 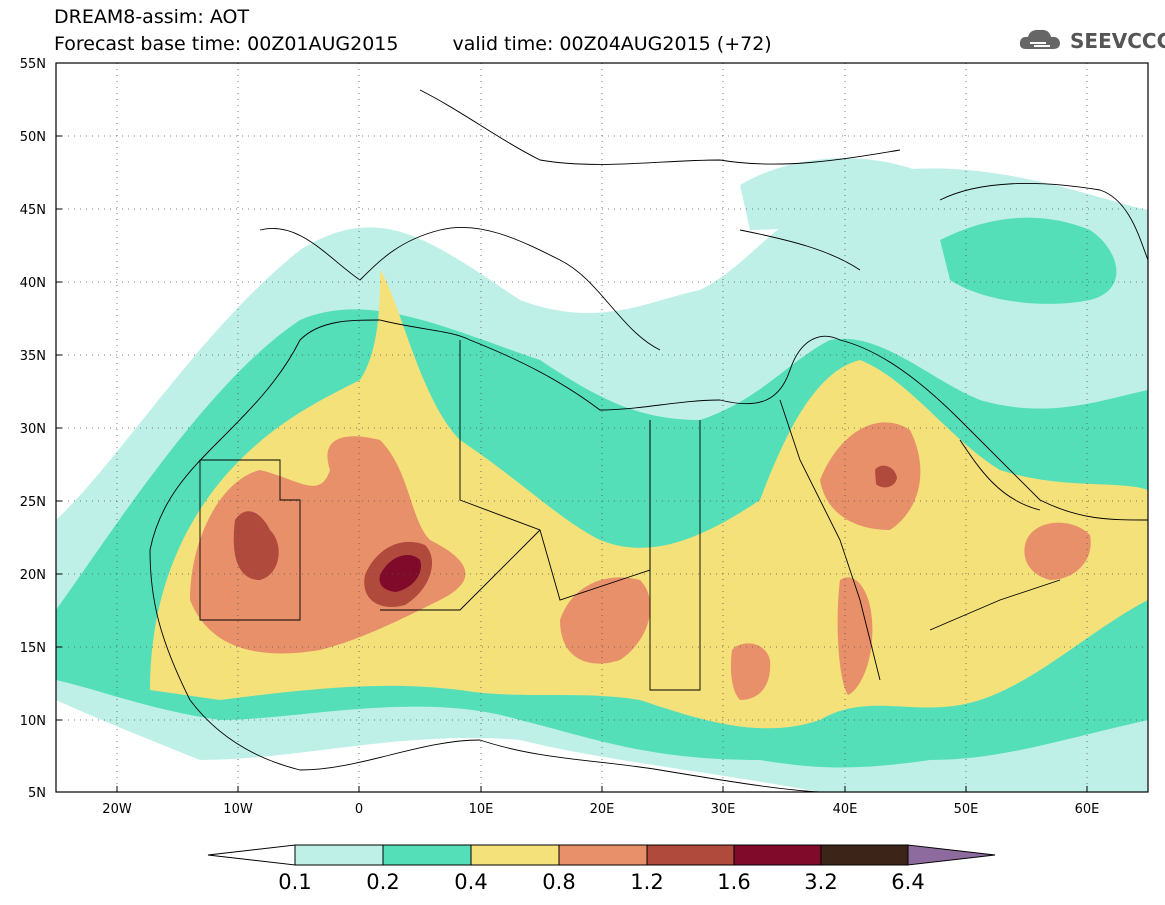 I want to click on aot-contour-1.2, so click(x=256, y=545).